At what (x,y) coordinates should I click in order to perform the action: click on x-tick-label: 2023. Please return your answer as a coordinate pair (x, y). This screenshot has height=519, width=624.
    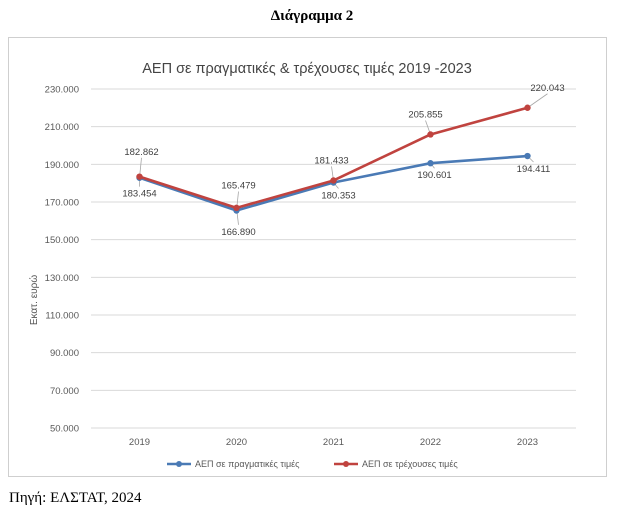
    Looking at the image, I should click on (527, 442).